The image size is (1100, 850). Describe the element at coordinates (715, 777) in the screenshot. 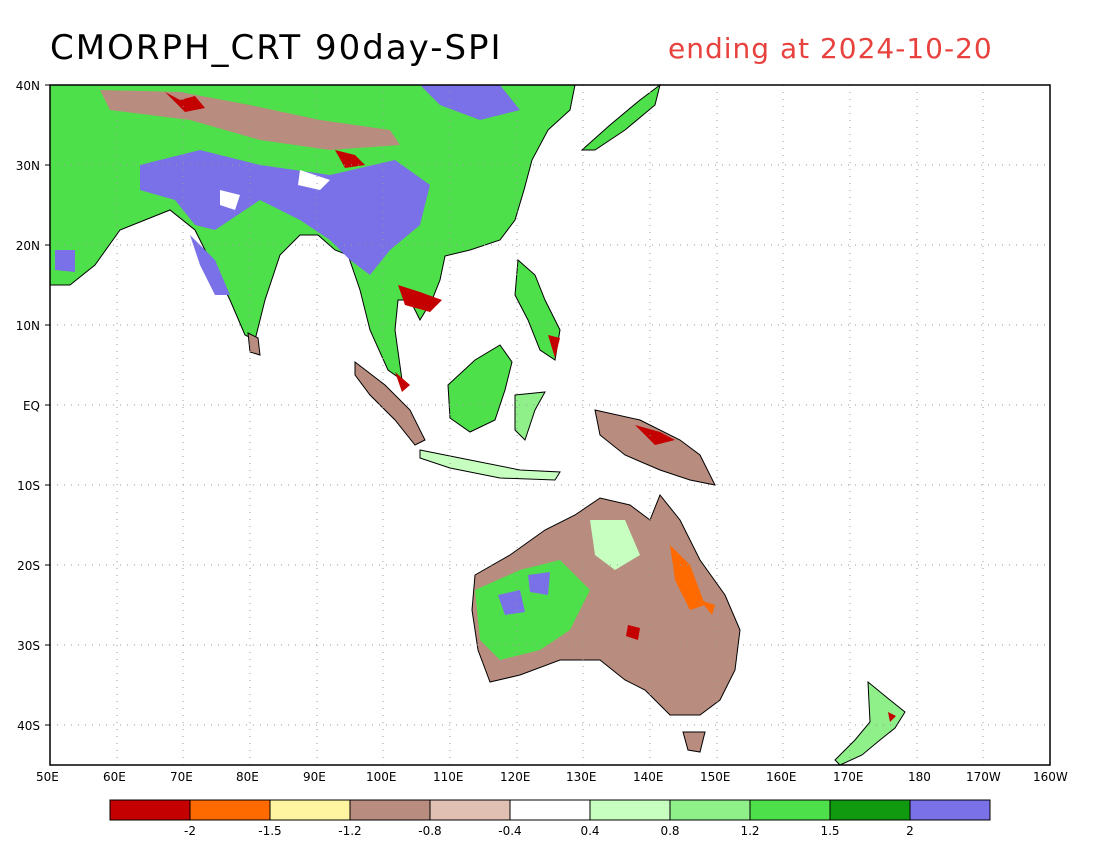

I see `lon-label-150e: 150E` at that location.